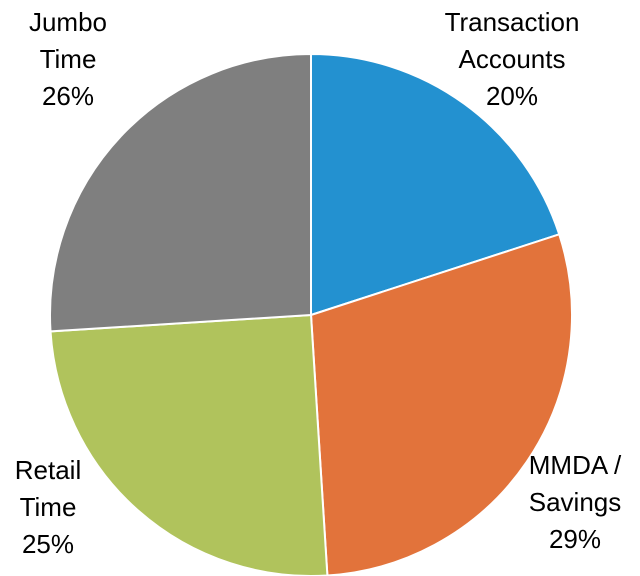 This screenshot has width=640, height=576. What do you see at coordinates (68, 40) in the screenshot?
I see `category-name: Jumbo Time` at bounding box center [68, 40].